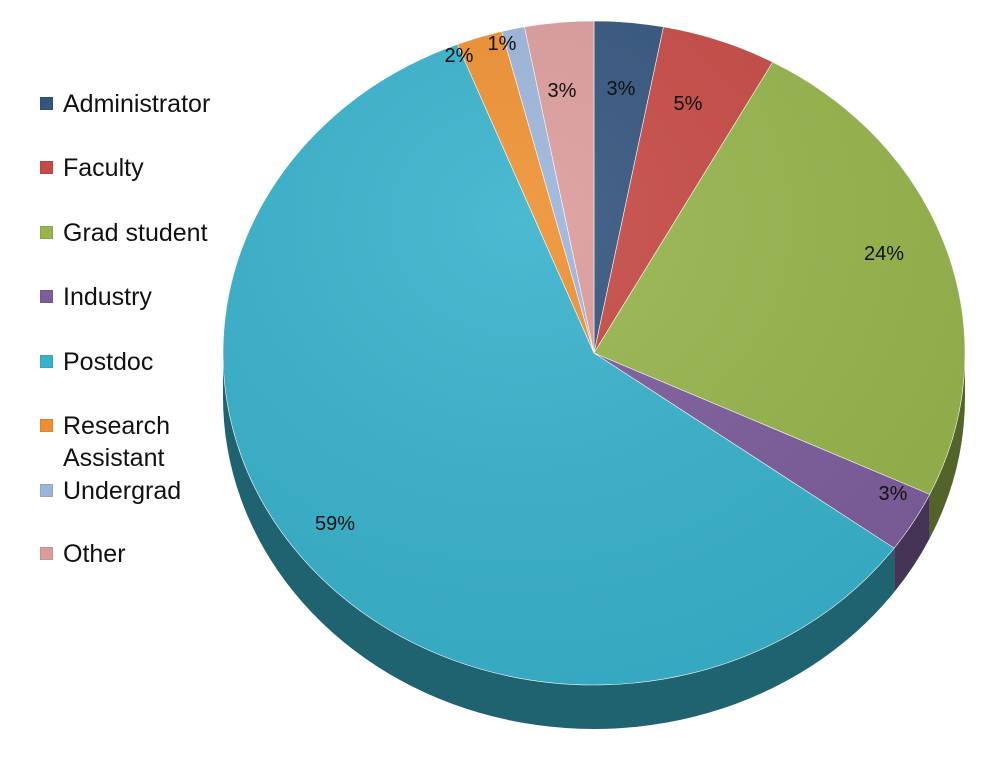 This screenshot has height=778, width=1000. What do you see at coordinates (46, 232) in the screenshot?
I see `legend-swatch-grad-student` at bounding box center [46, 232].